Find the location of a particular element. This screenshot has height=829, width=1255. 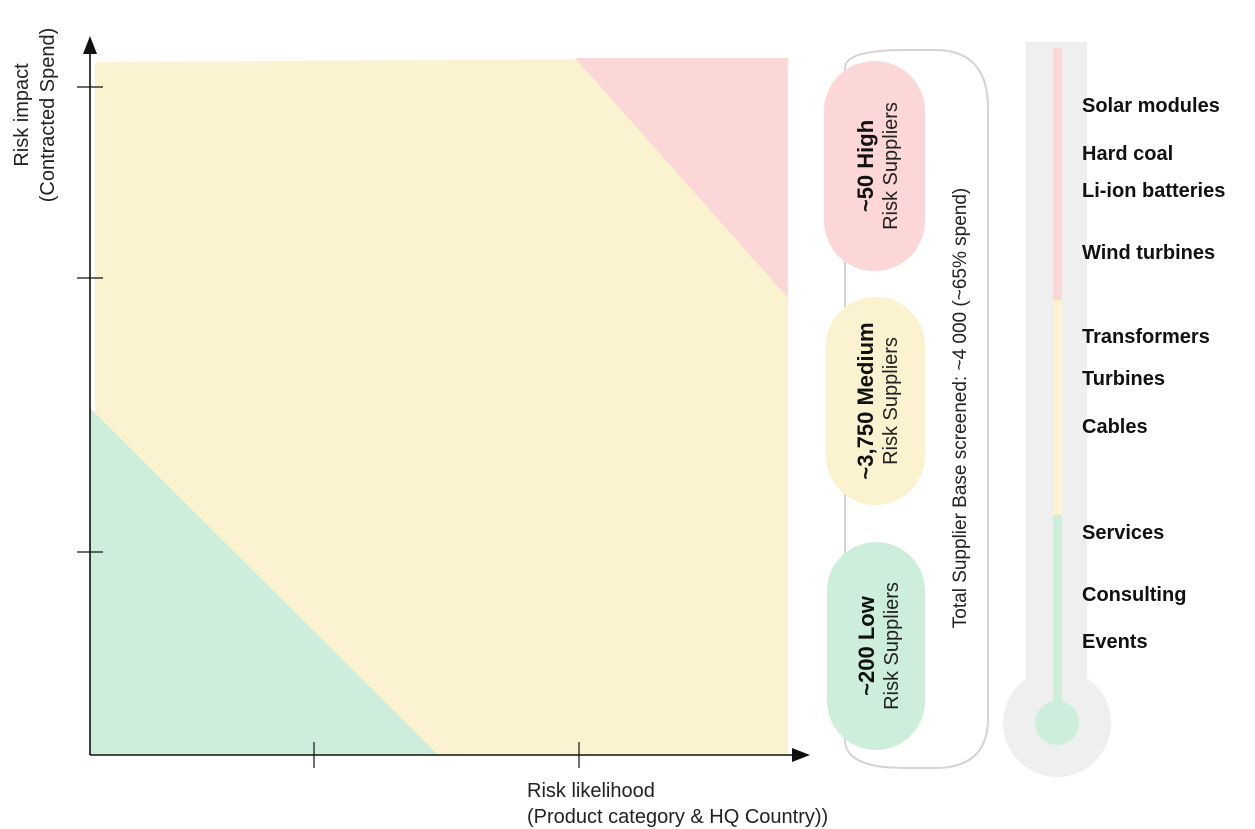

thermometer-medium-segment is located at coordinates (1057, 407).